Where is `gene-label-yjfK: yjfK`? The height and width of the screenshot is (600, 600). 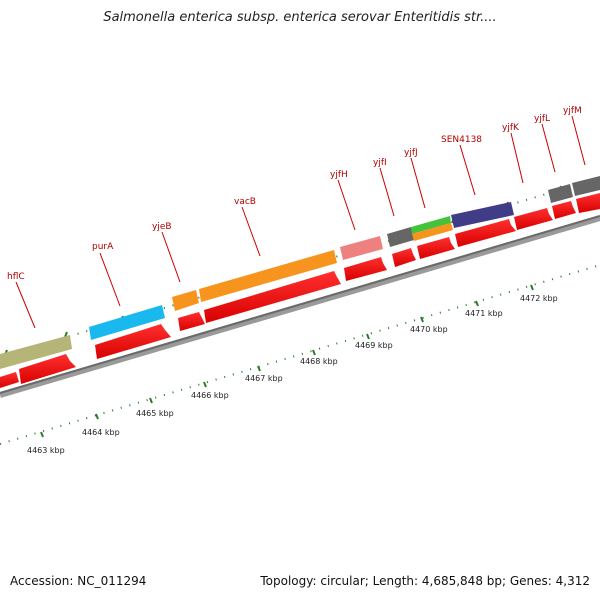 gene-label-yjfK: yjfK is located at coordinates (511, 128).